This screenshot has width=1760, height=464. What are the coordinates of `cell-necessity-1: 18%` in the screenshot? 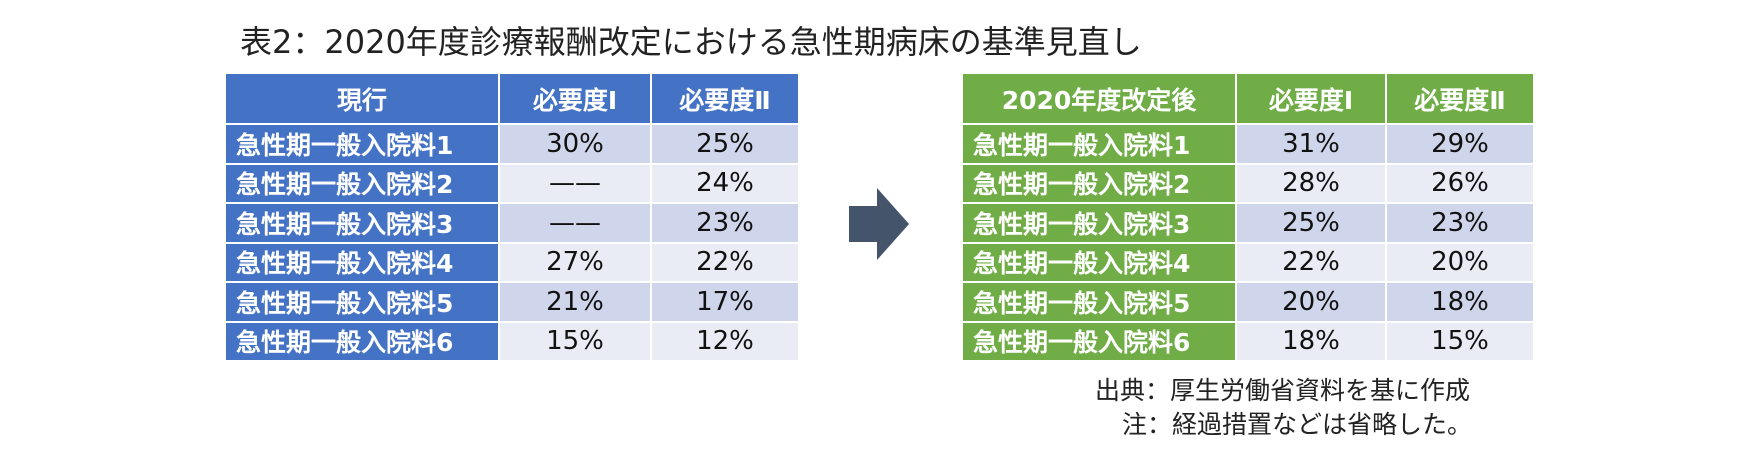 It's located at (1311, 341).